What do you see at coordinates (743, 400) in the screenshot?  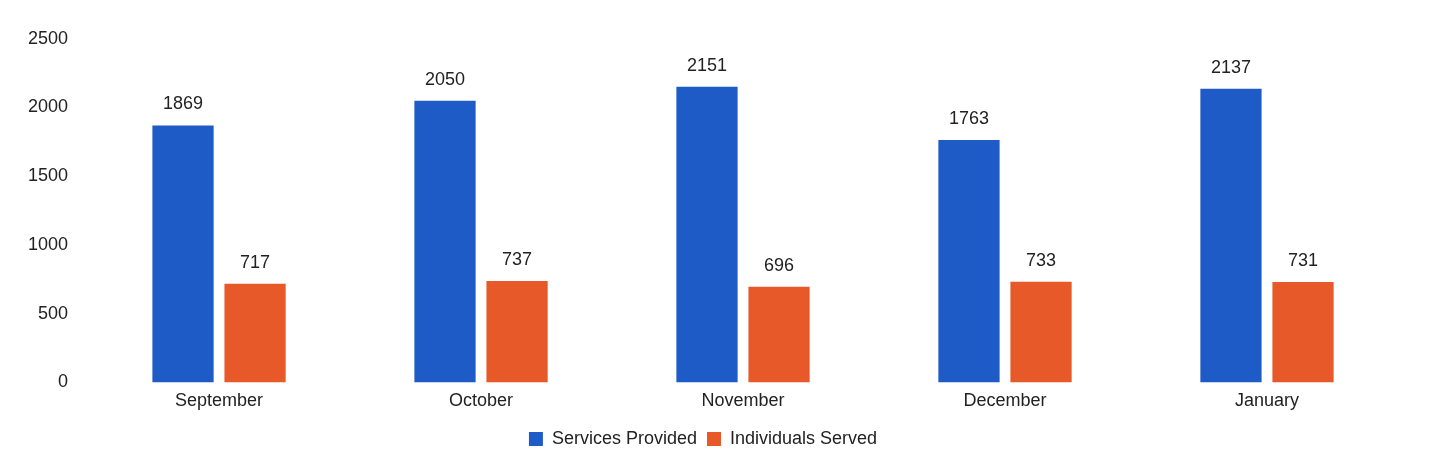 I see `x-tick-label: November` at bounding box center [743, 400].